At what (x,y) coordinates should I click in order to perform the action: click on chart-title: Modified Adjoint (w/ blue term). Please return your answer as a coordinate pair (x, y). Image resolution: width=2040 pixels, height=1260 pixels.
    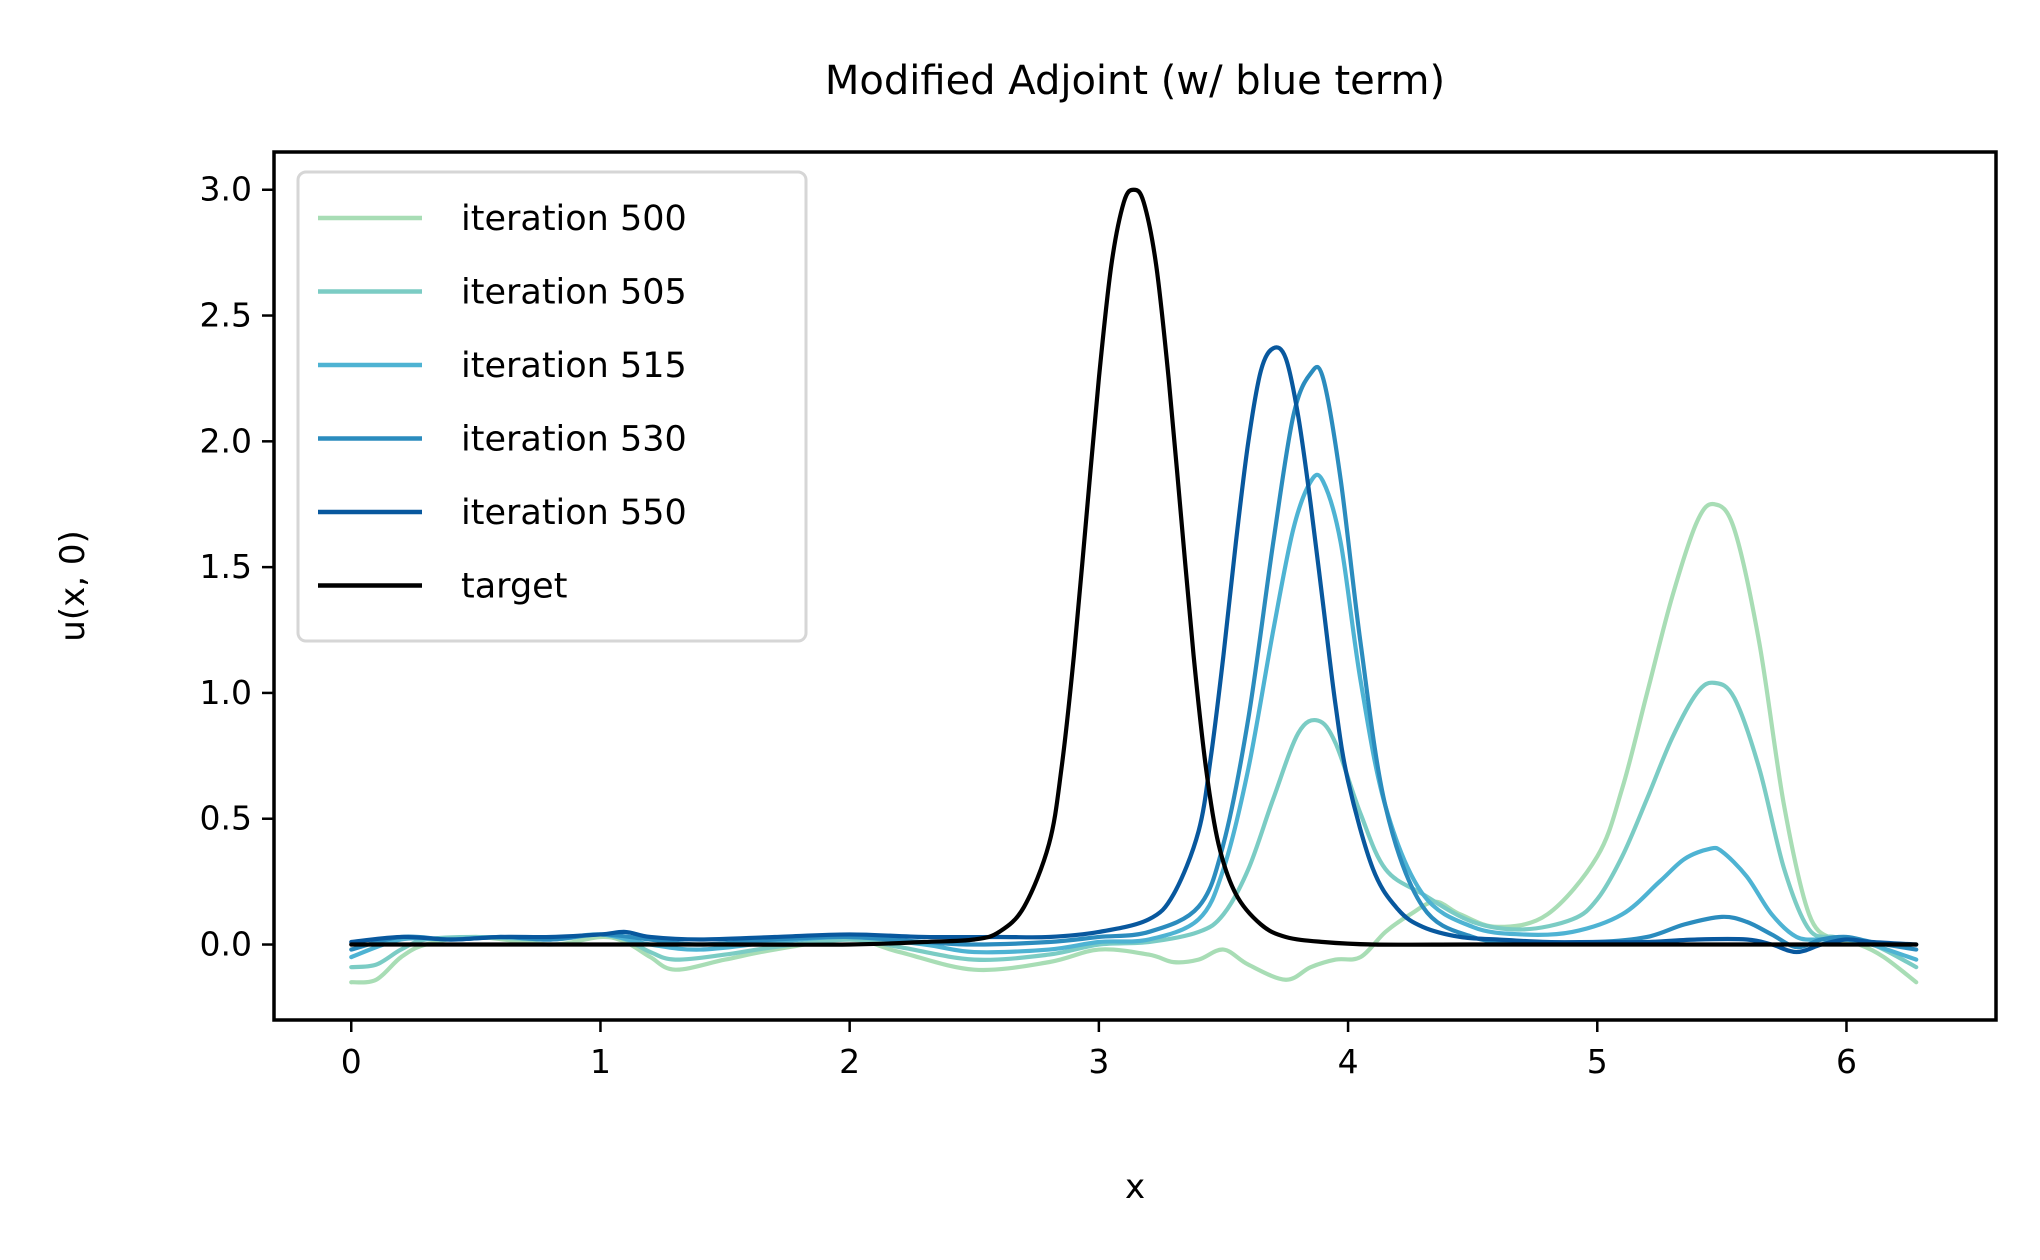
    Looking at the image, I should click on (1135, 81).